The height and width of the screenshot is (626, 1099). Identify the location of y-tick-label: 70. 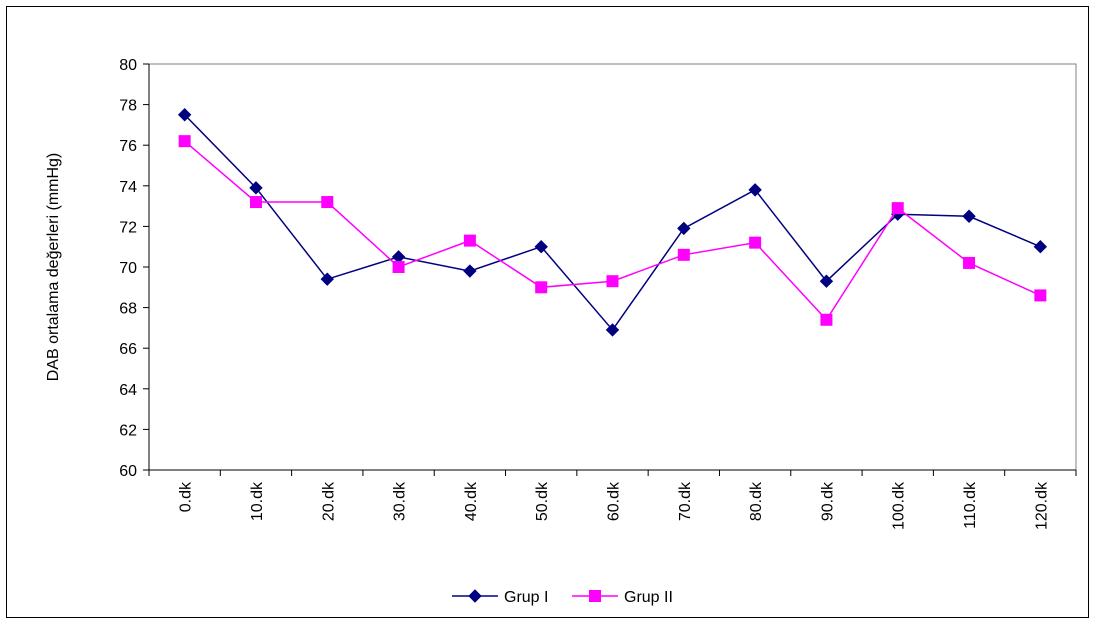
(128, 268).